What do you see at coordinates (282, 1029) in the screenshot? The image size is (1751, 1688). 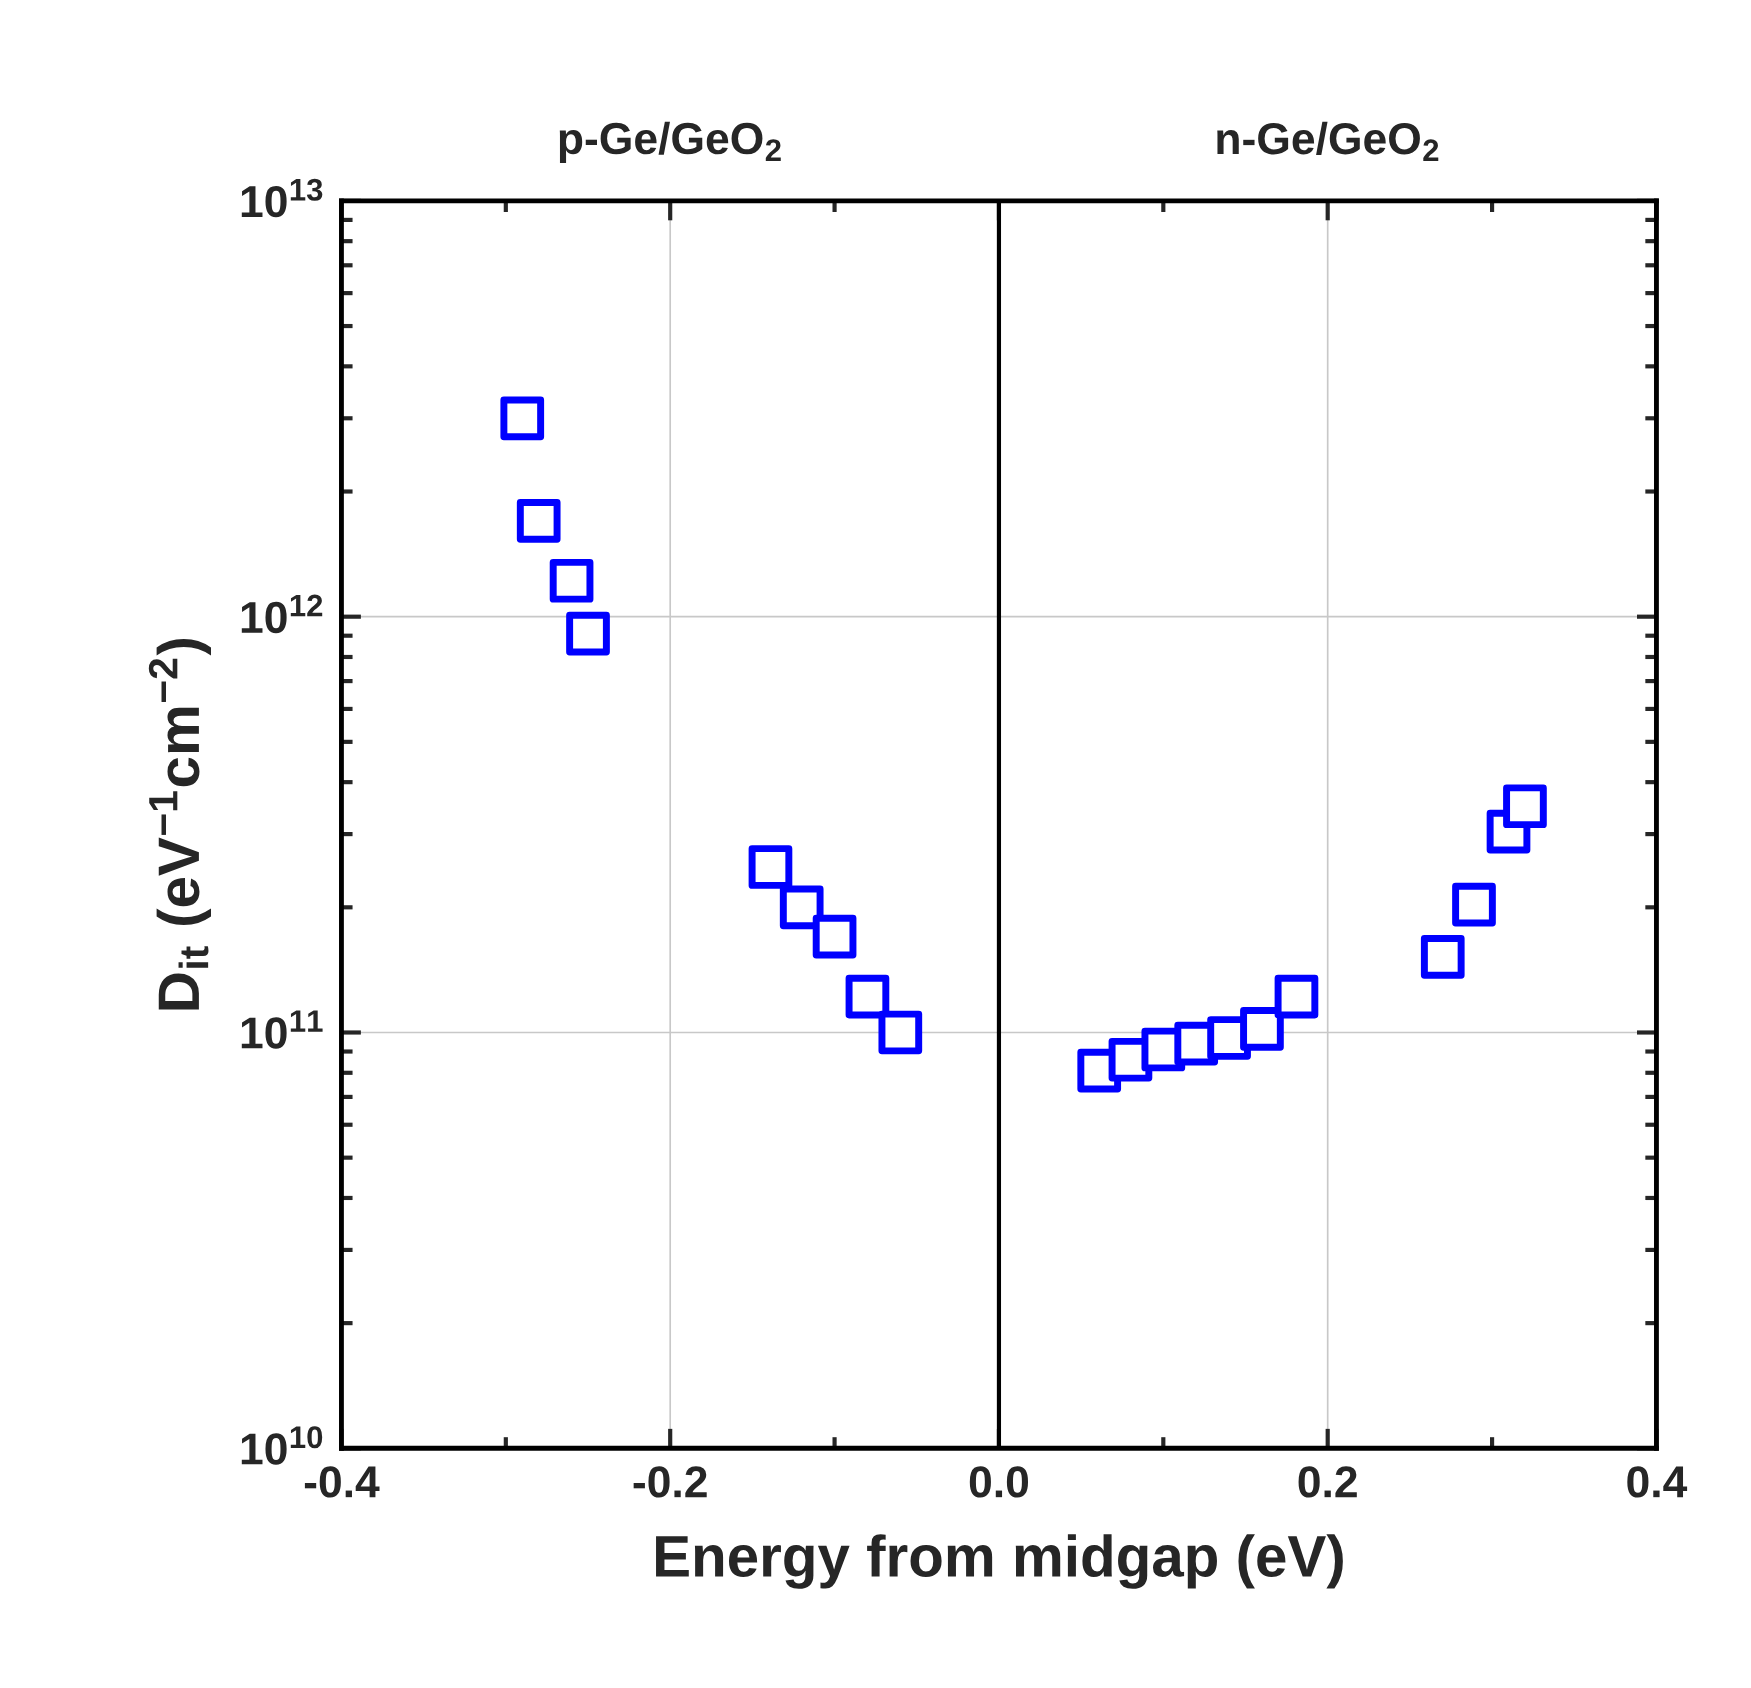 I see `y-tick-label: 10$^{11}$` at bounding box center [282, 1029].